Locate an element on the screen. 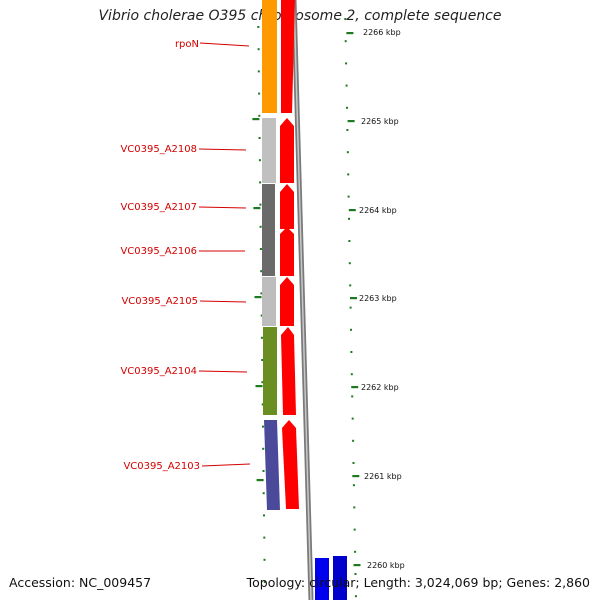  tick-label-2265: 2265 kbp is located at coordinates (380, 121).